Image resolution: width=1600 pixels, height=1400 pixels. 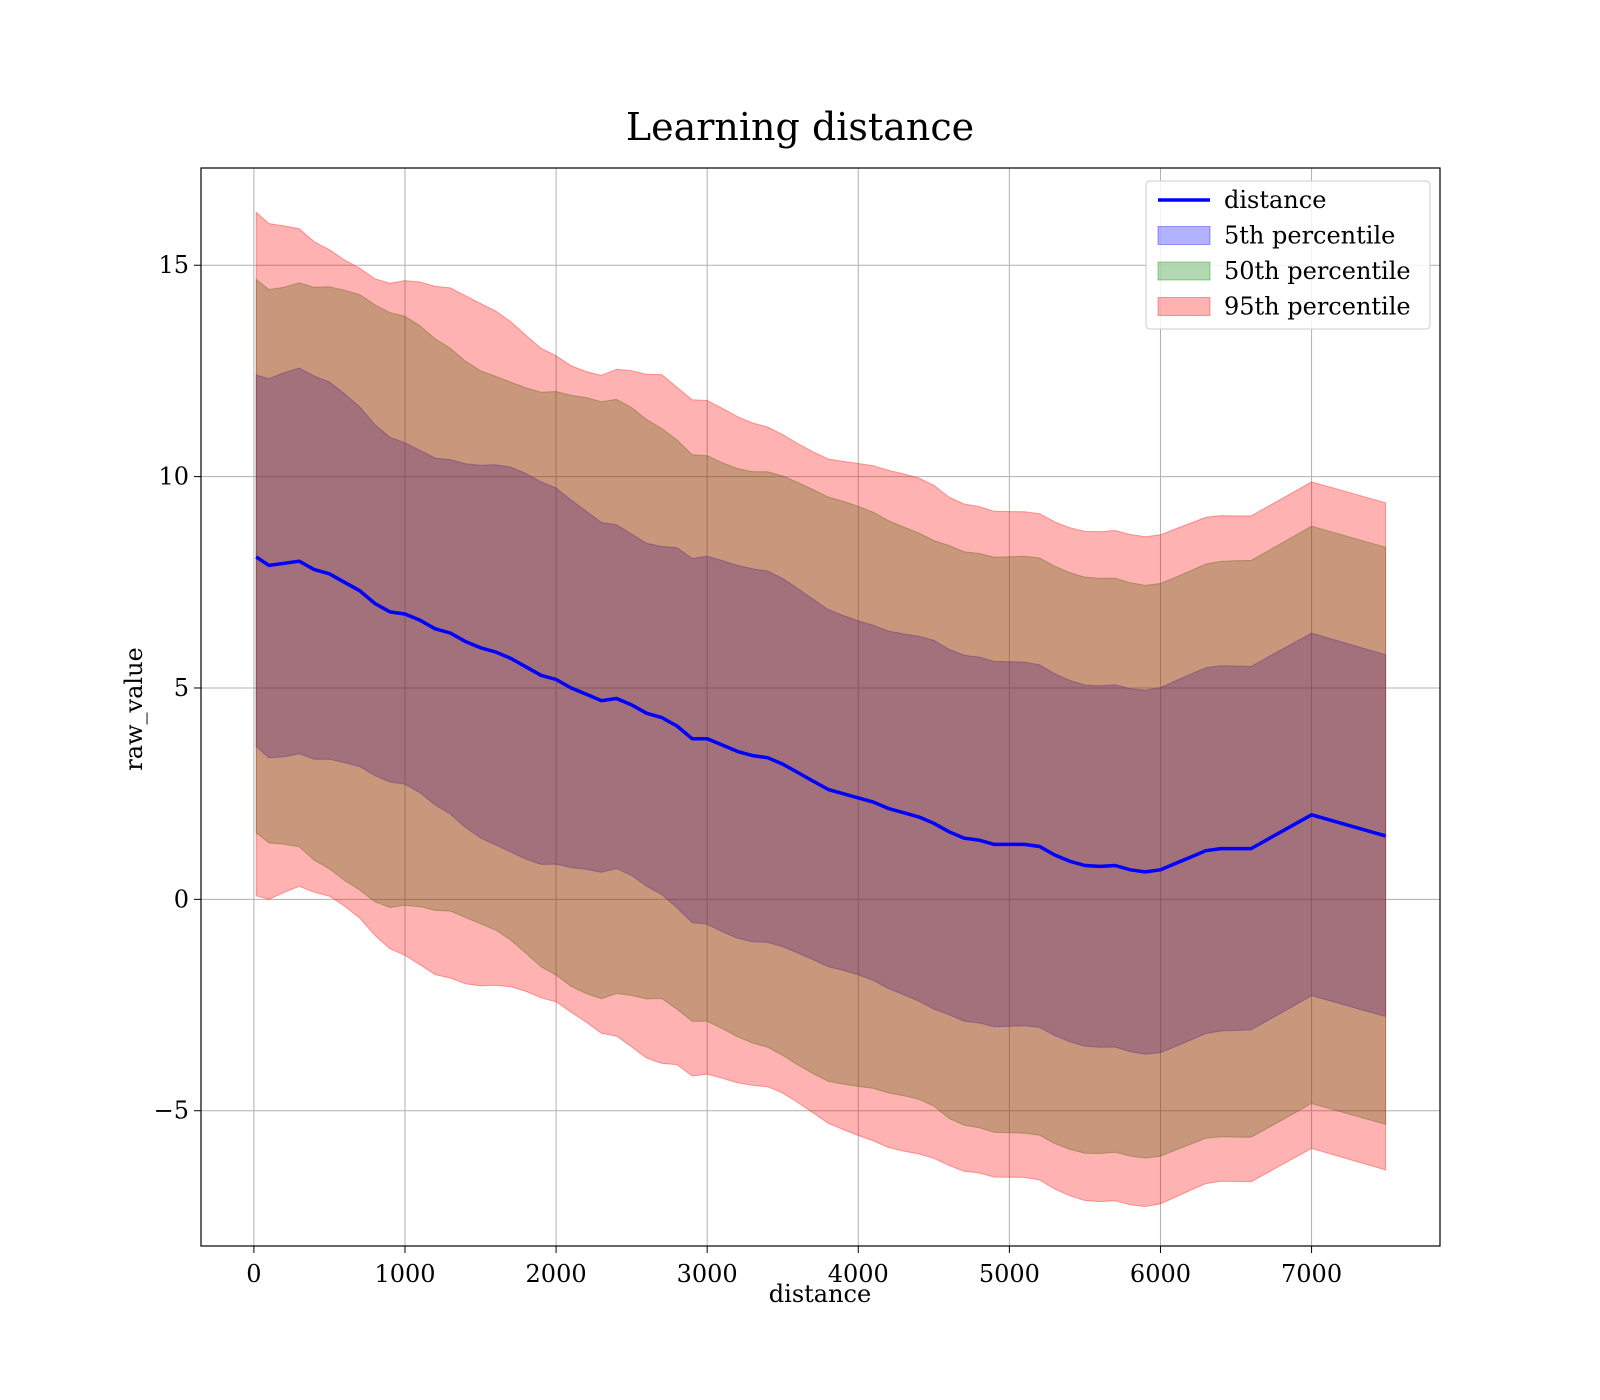 What do you see at coordinates (820, 1294) in the screenshot?
I see `x-axis-label: distance` at bounding box center [820, 1294].